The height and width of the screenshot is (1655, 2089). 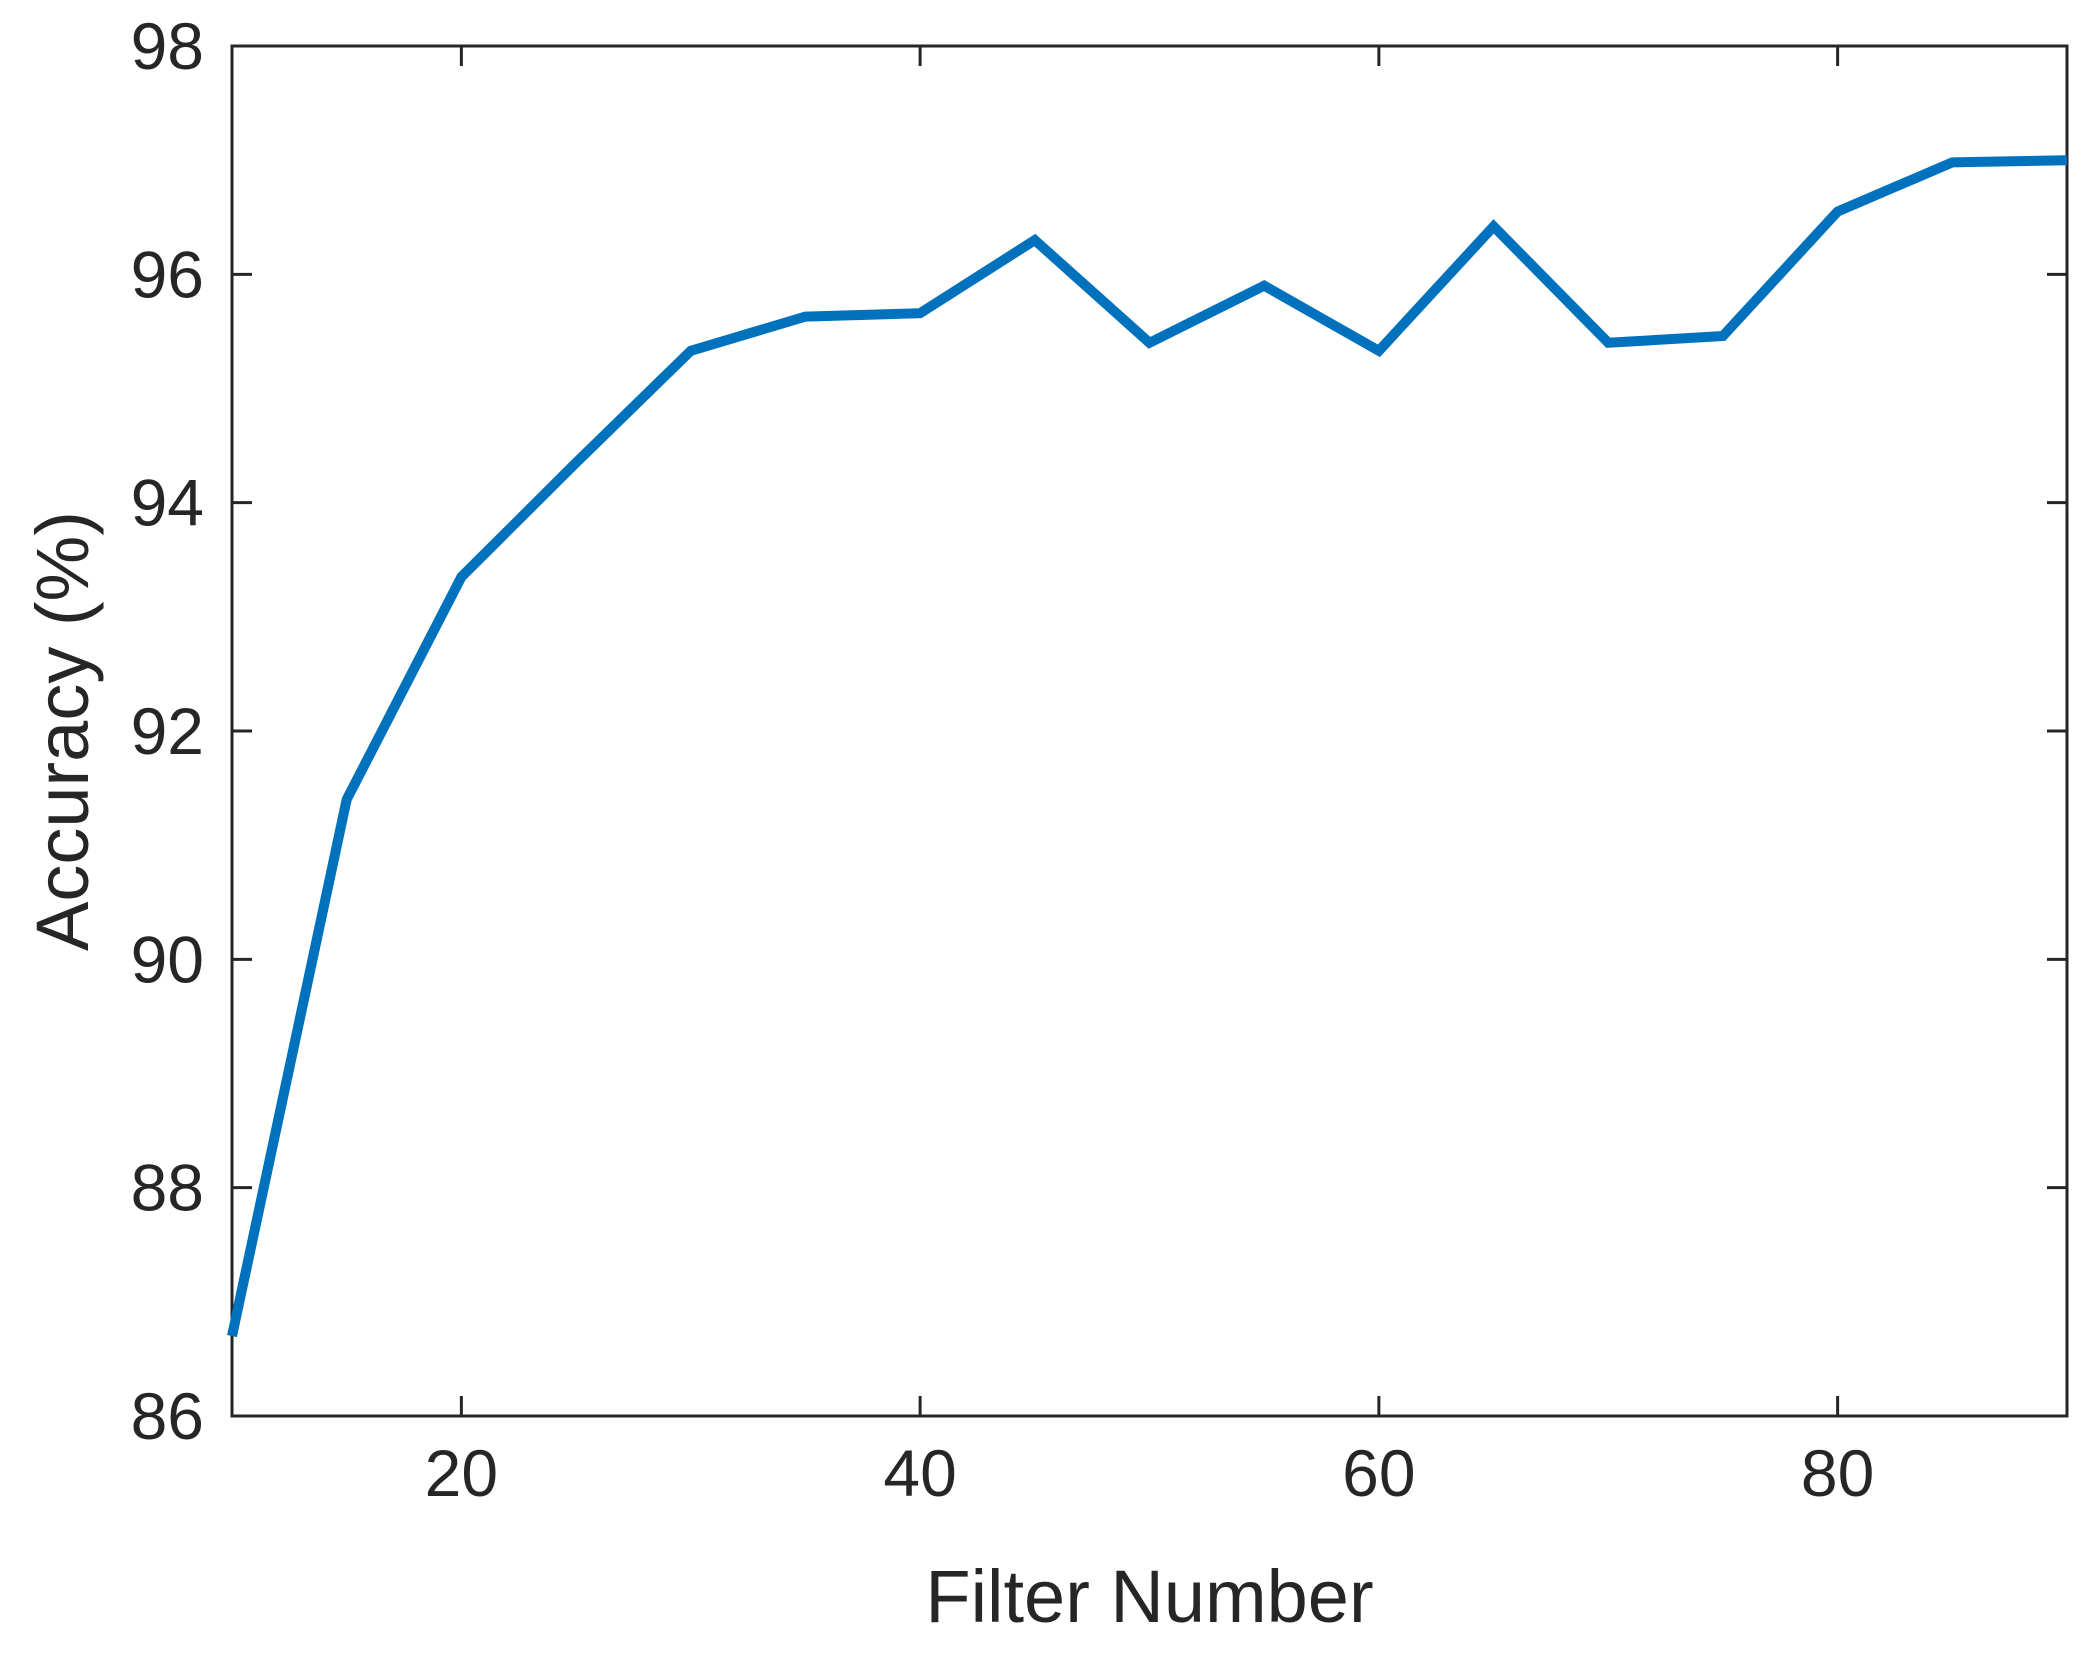 What do you see at coordinates (1149, 1596) in the screenshot?
I see `x-axis-label: Filter Number` at bounding box center [1149, 1596].